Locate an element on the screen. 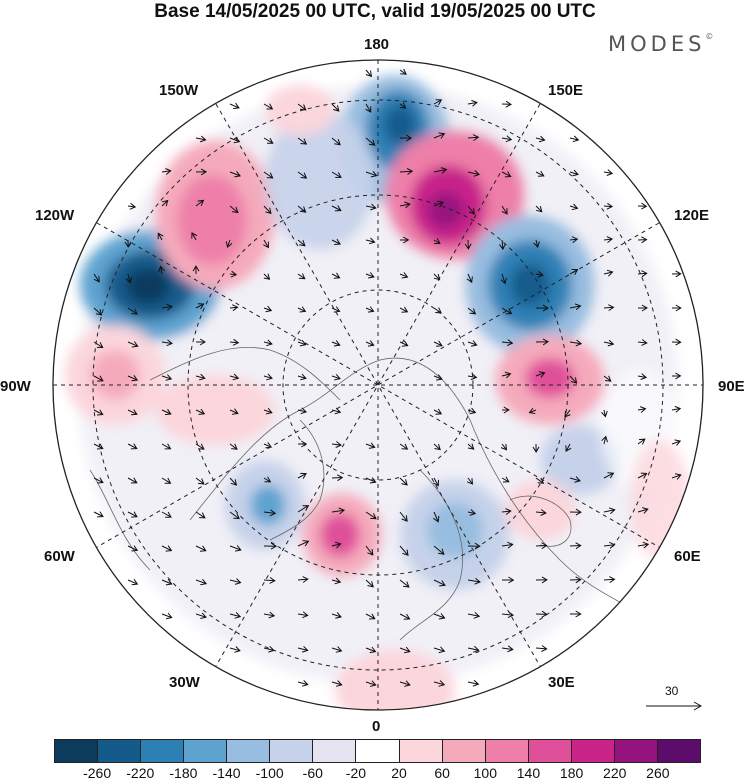 The image size is (750, 783). longitude-label-120e: 120E is located at coordinates (692, 215).